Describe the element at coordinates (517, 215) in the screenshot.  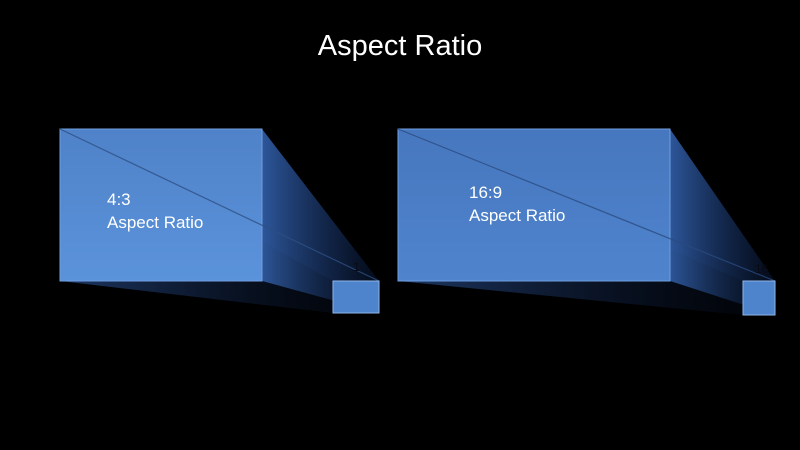
I see `caption-16-9: Aspect Ratio` at that location.